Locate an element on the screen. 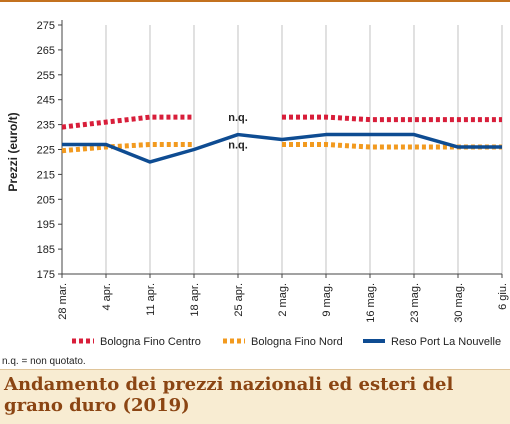 The height and width of the screenshot is (424, 510). y-tick-label: 265 is located at coordinates (46, 51).